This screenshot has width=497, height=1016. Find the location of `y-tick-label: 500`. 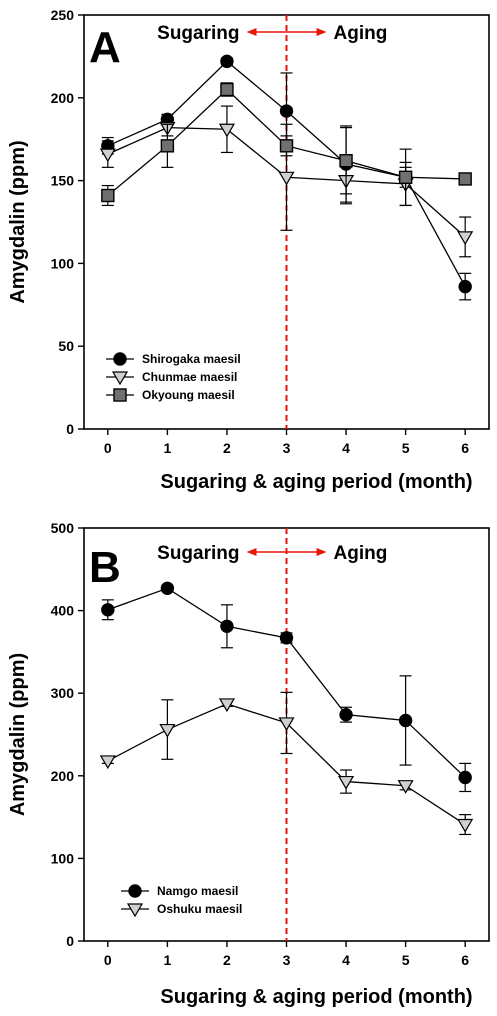

y-tick-label: 500 is located at coordinates (63, 528).